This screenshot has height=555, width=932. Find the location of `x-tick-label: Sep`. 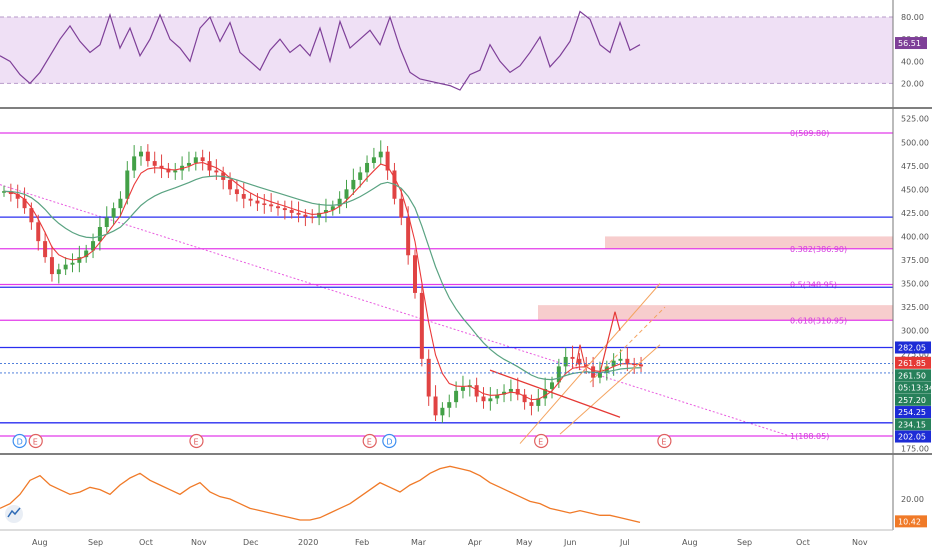

x-tick-label: Sep is located at coordinates (95, 542).